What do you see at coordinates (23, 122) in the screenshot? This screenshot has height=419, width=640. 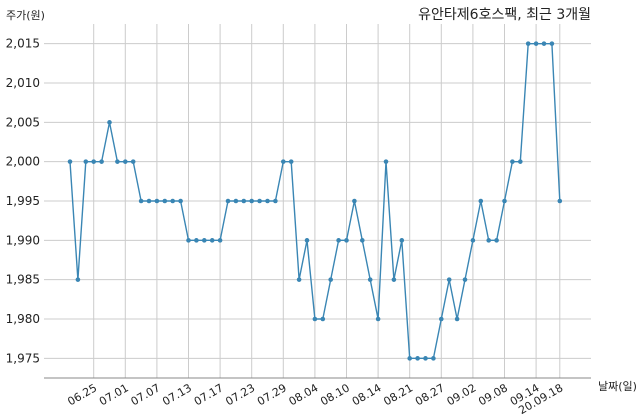 I see `y-tick-label: 2,005` at bounding box center [23, 122].